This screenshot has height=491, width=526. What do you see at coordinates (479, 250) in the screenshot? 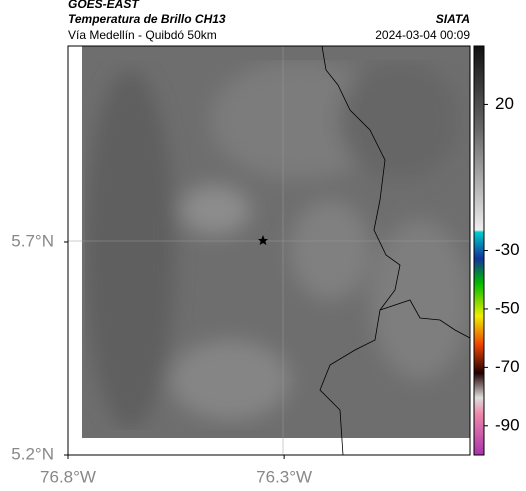
I see `colorbar` at bounding box center [479, 250].